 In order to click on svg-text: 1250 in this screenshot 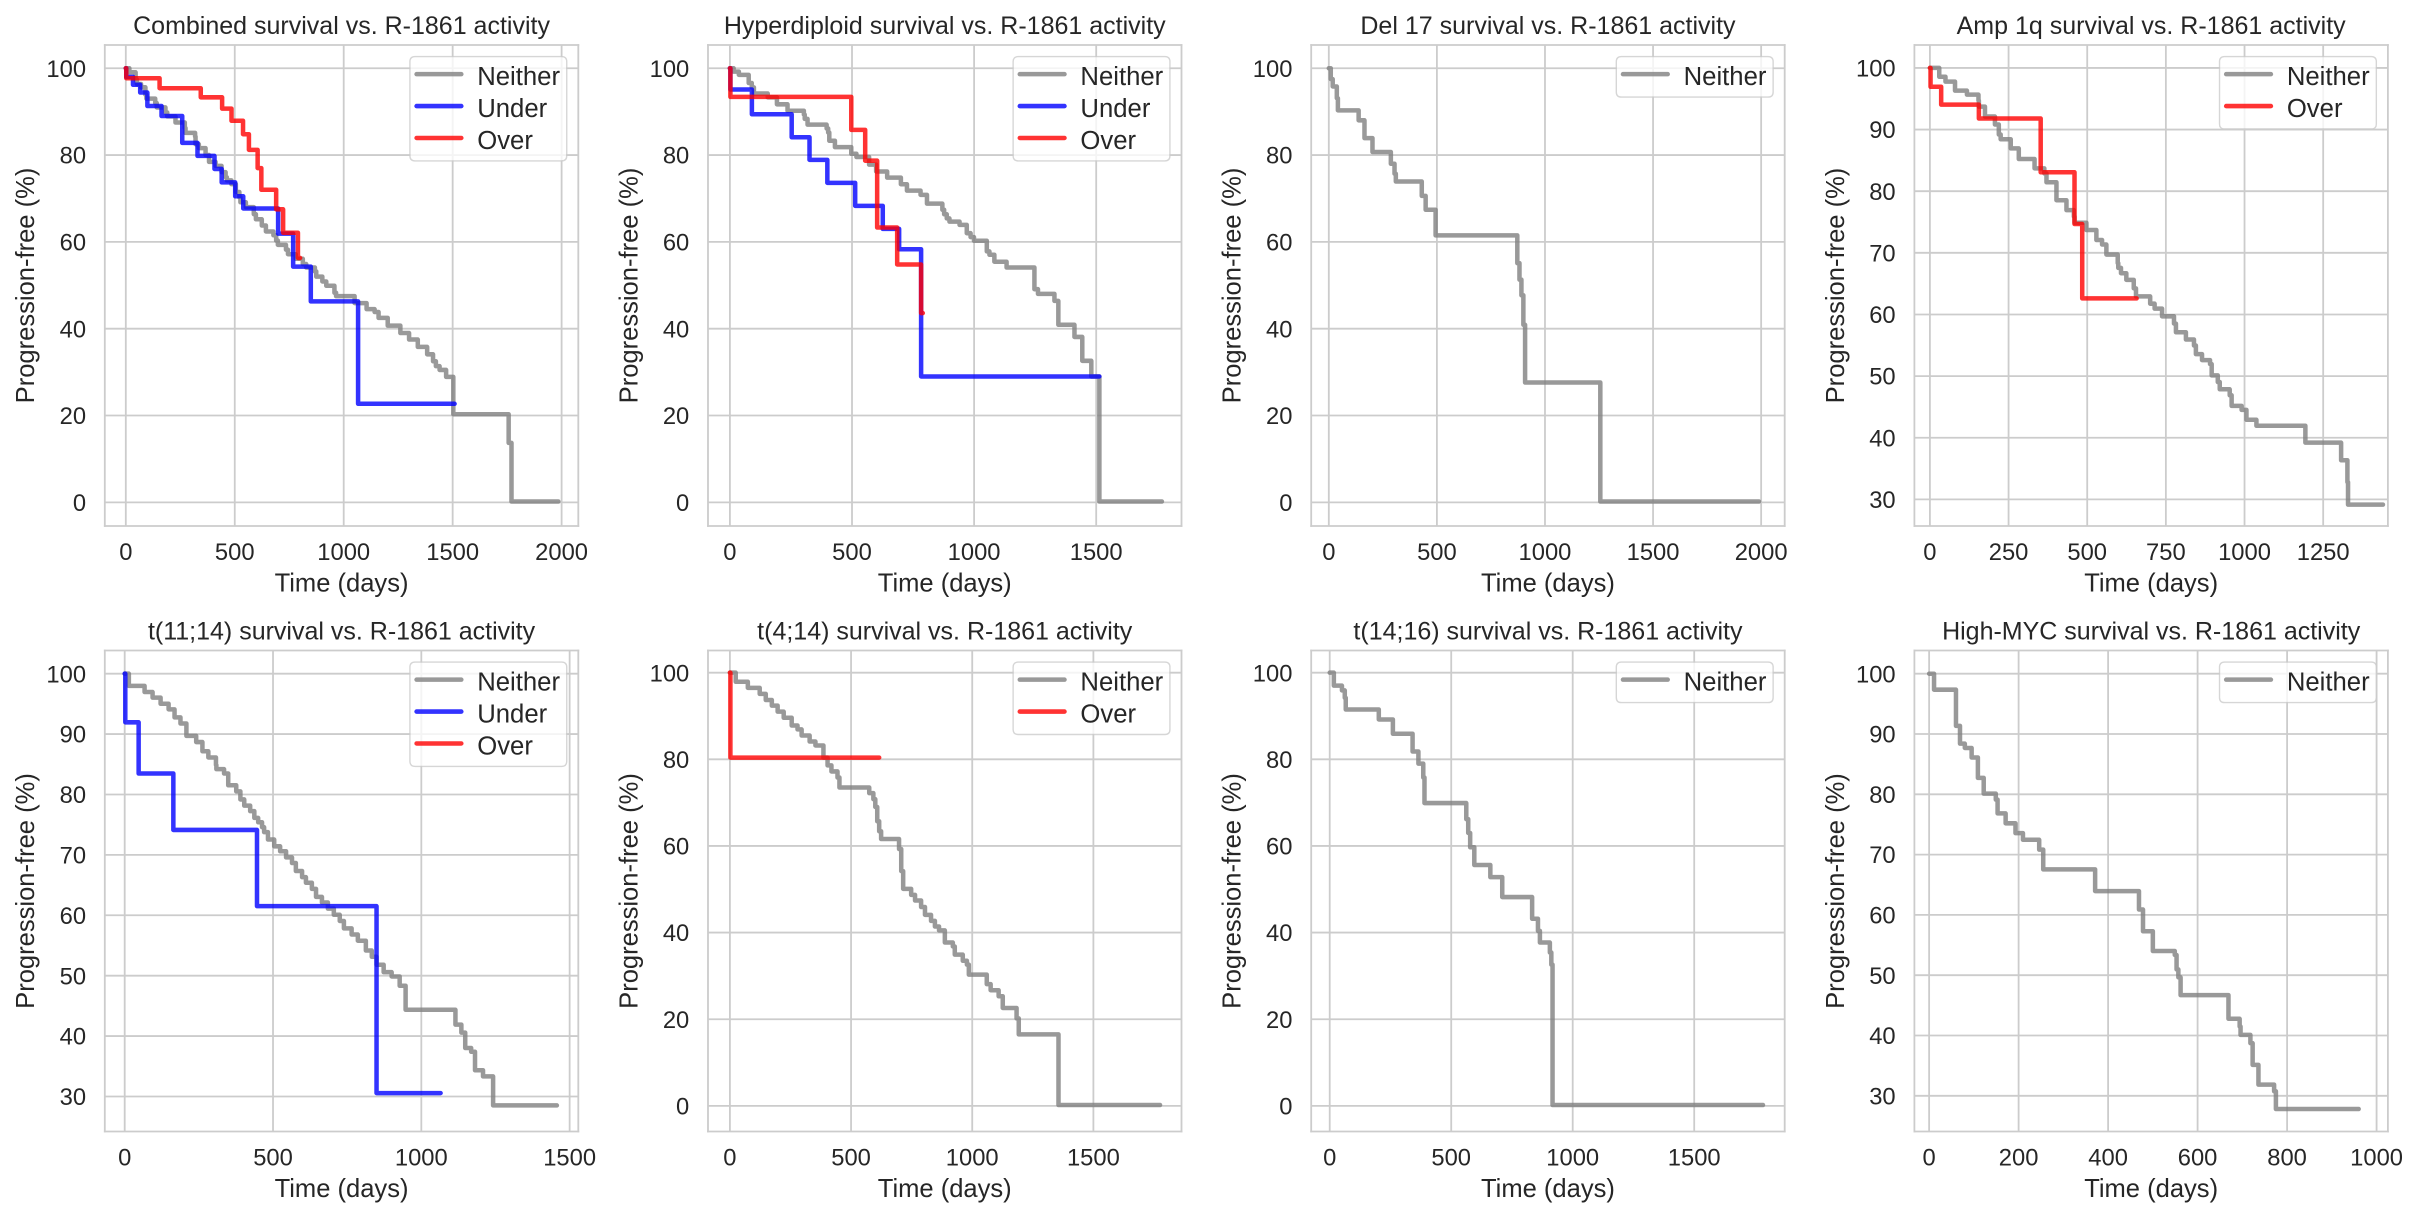, I will do `click(2323, 552)`.